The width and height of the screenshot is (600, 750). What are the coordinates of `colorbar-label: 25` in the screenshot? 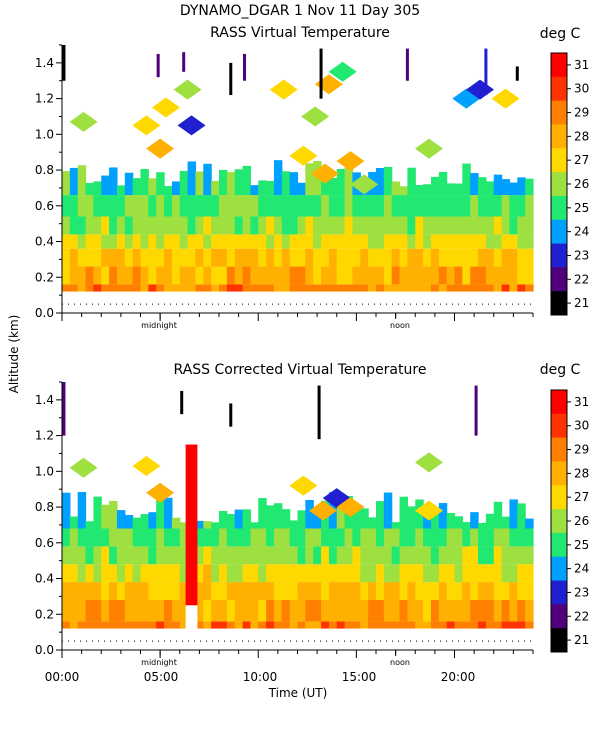 It's located at (581, 208).